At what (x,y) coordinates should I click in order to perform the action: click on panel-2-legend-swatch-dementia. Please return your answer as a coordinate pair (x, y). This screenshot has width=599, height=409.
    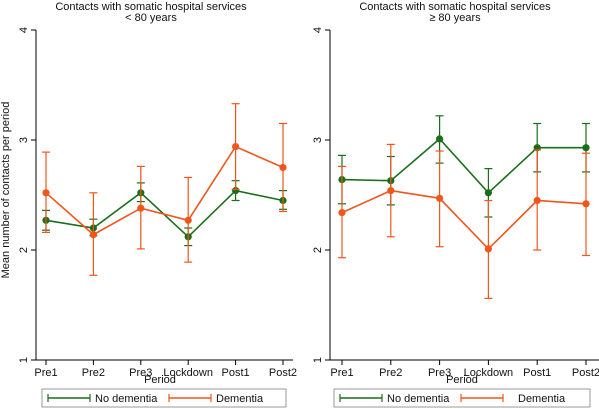
    Looking at the image, I should click on (482, 398).